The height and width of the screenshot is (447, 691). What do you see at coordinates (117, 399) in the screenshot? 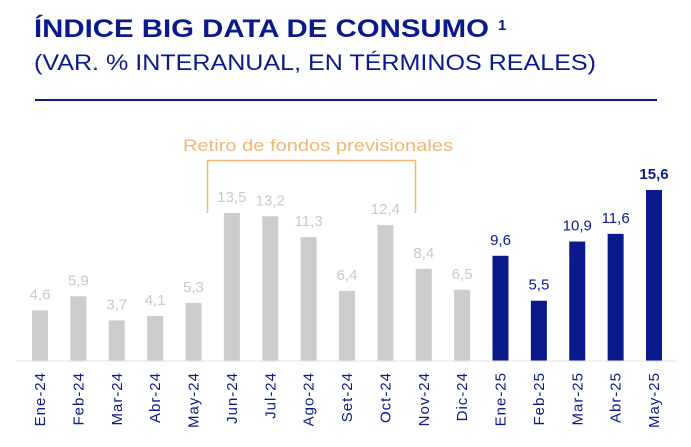
I see `x-tick-label-Mar-24: Mar-24` at bounding box center [117, 399].